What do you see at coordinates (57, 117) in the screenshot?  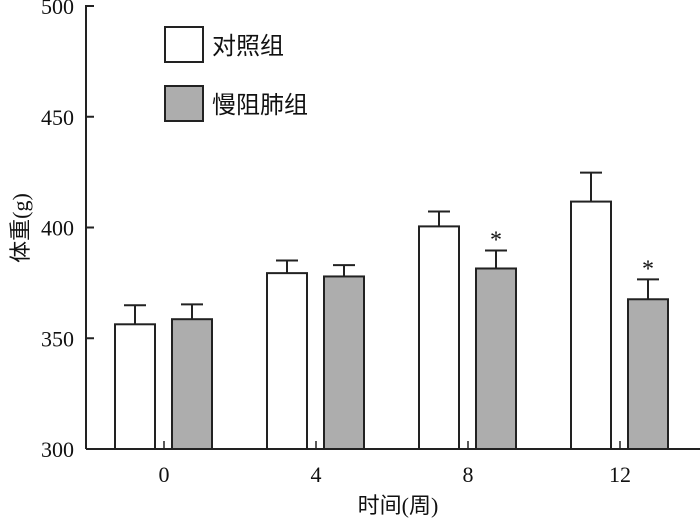 I see `y-tick-label: 450` at bounding box center [57, 117].